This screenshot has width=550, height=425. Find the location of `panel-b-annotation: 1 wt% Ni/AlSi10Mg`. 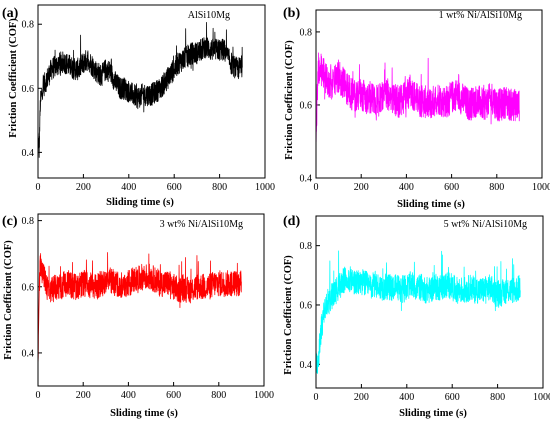

panel-b-annotation: 1 wt% Ni/AlSi10Mg is located at coordinates (480, 15).